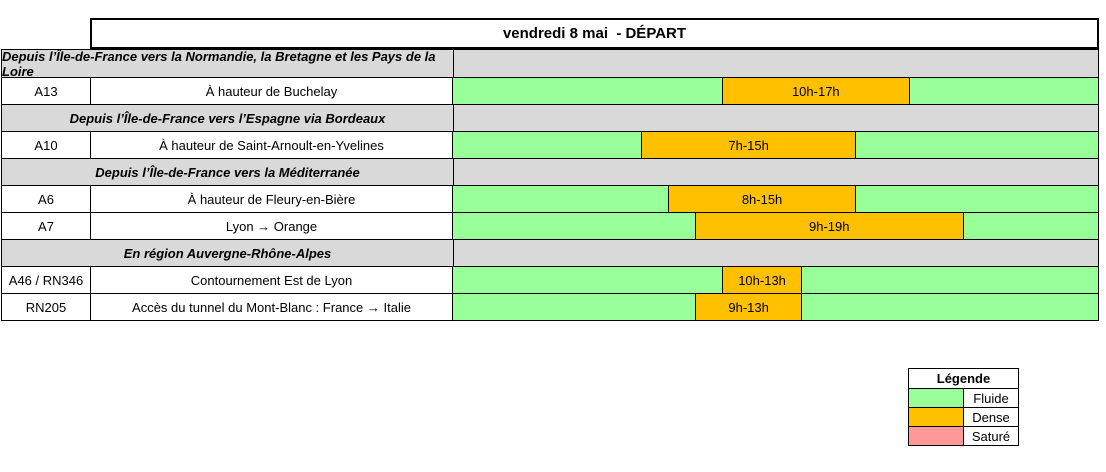  Describe the element at coordinates (46, 307) in the screenshot. I see `road-code: RN205` at that location.